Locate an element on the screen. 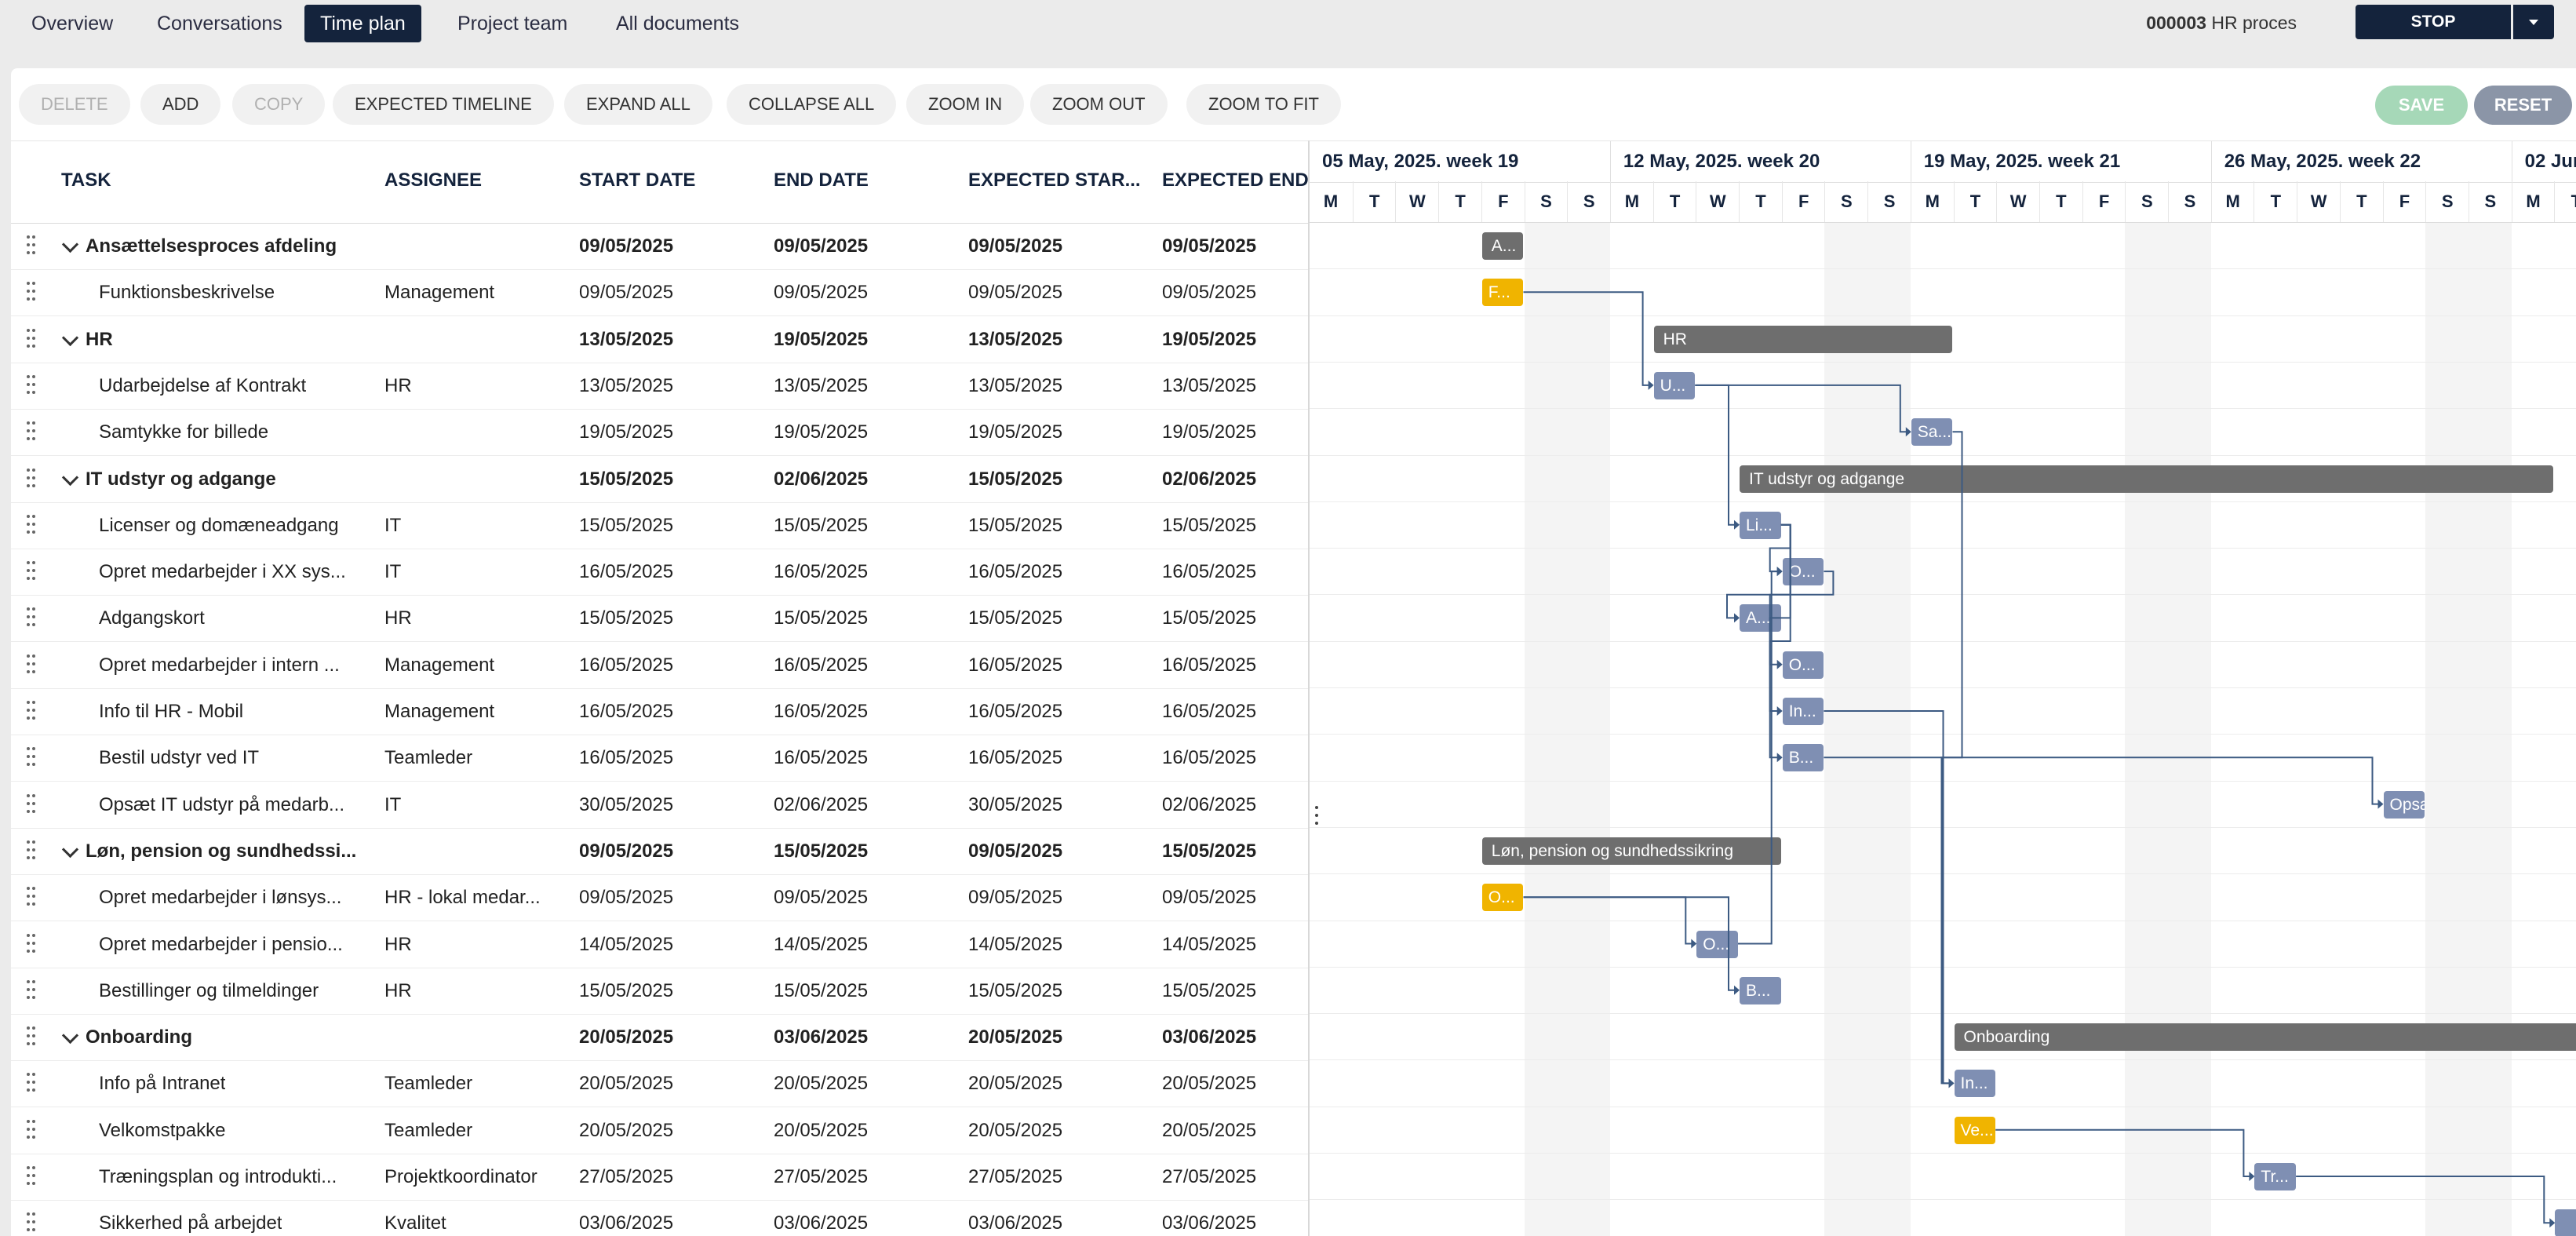  zoom-out-button: ZOOM OUT is located at coordinates (1099, 104).